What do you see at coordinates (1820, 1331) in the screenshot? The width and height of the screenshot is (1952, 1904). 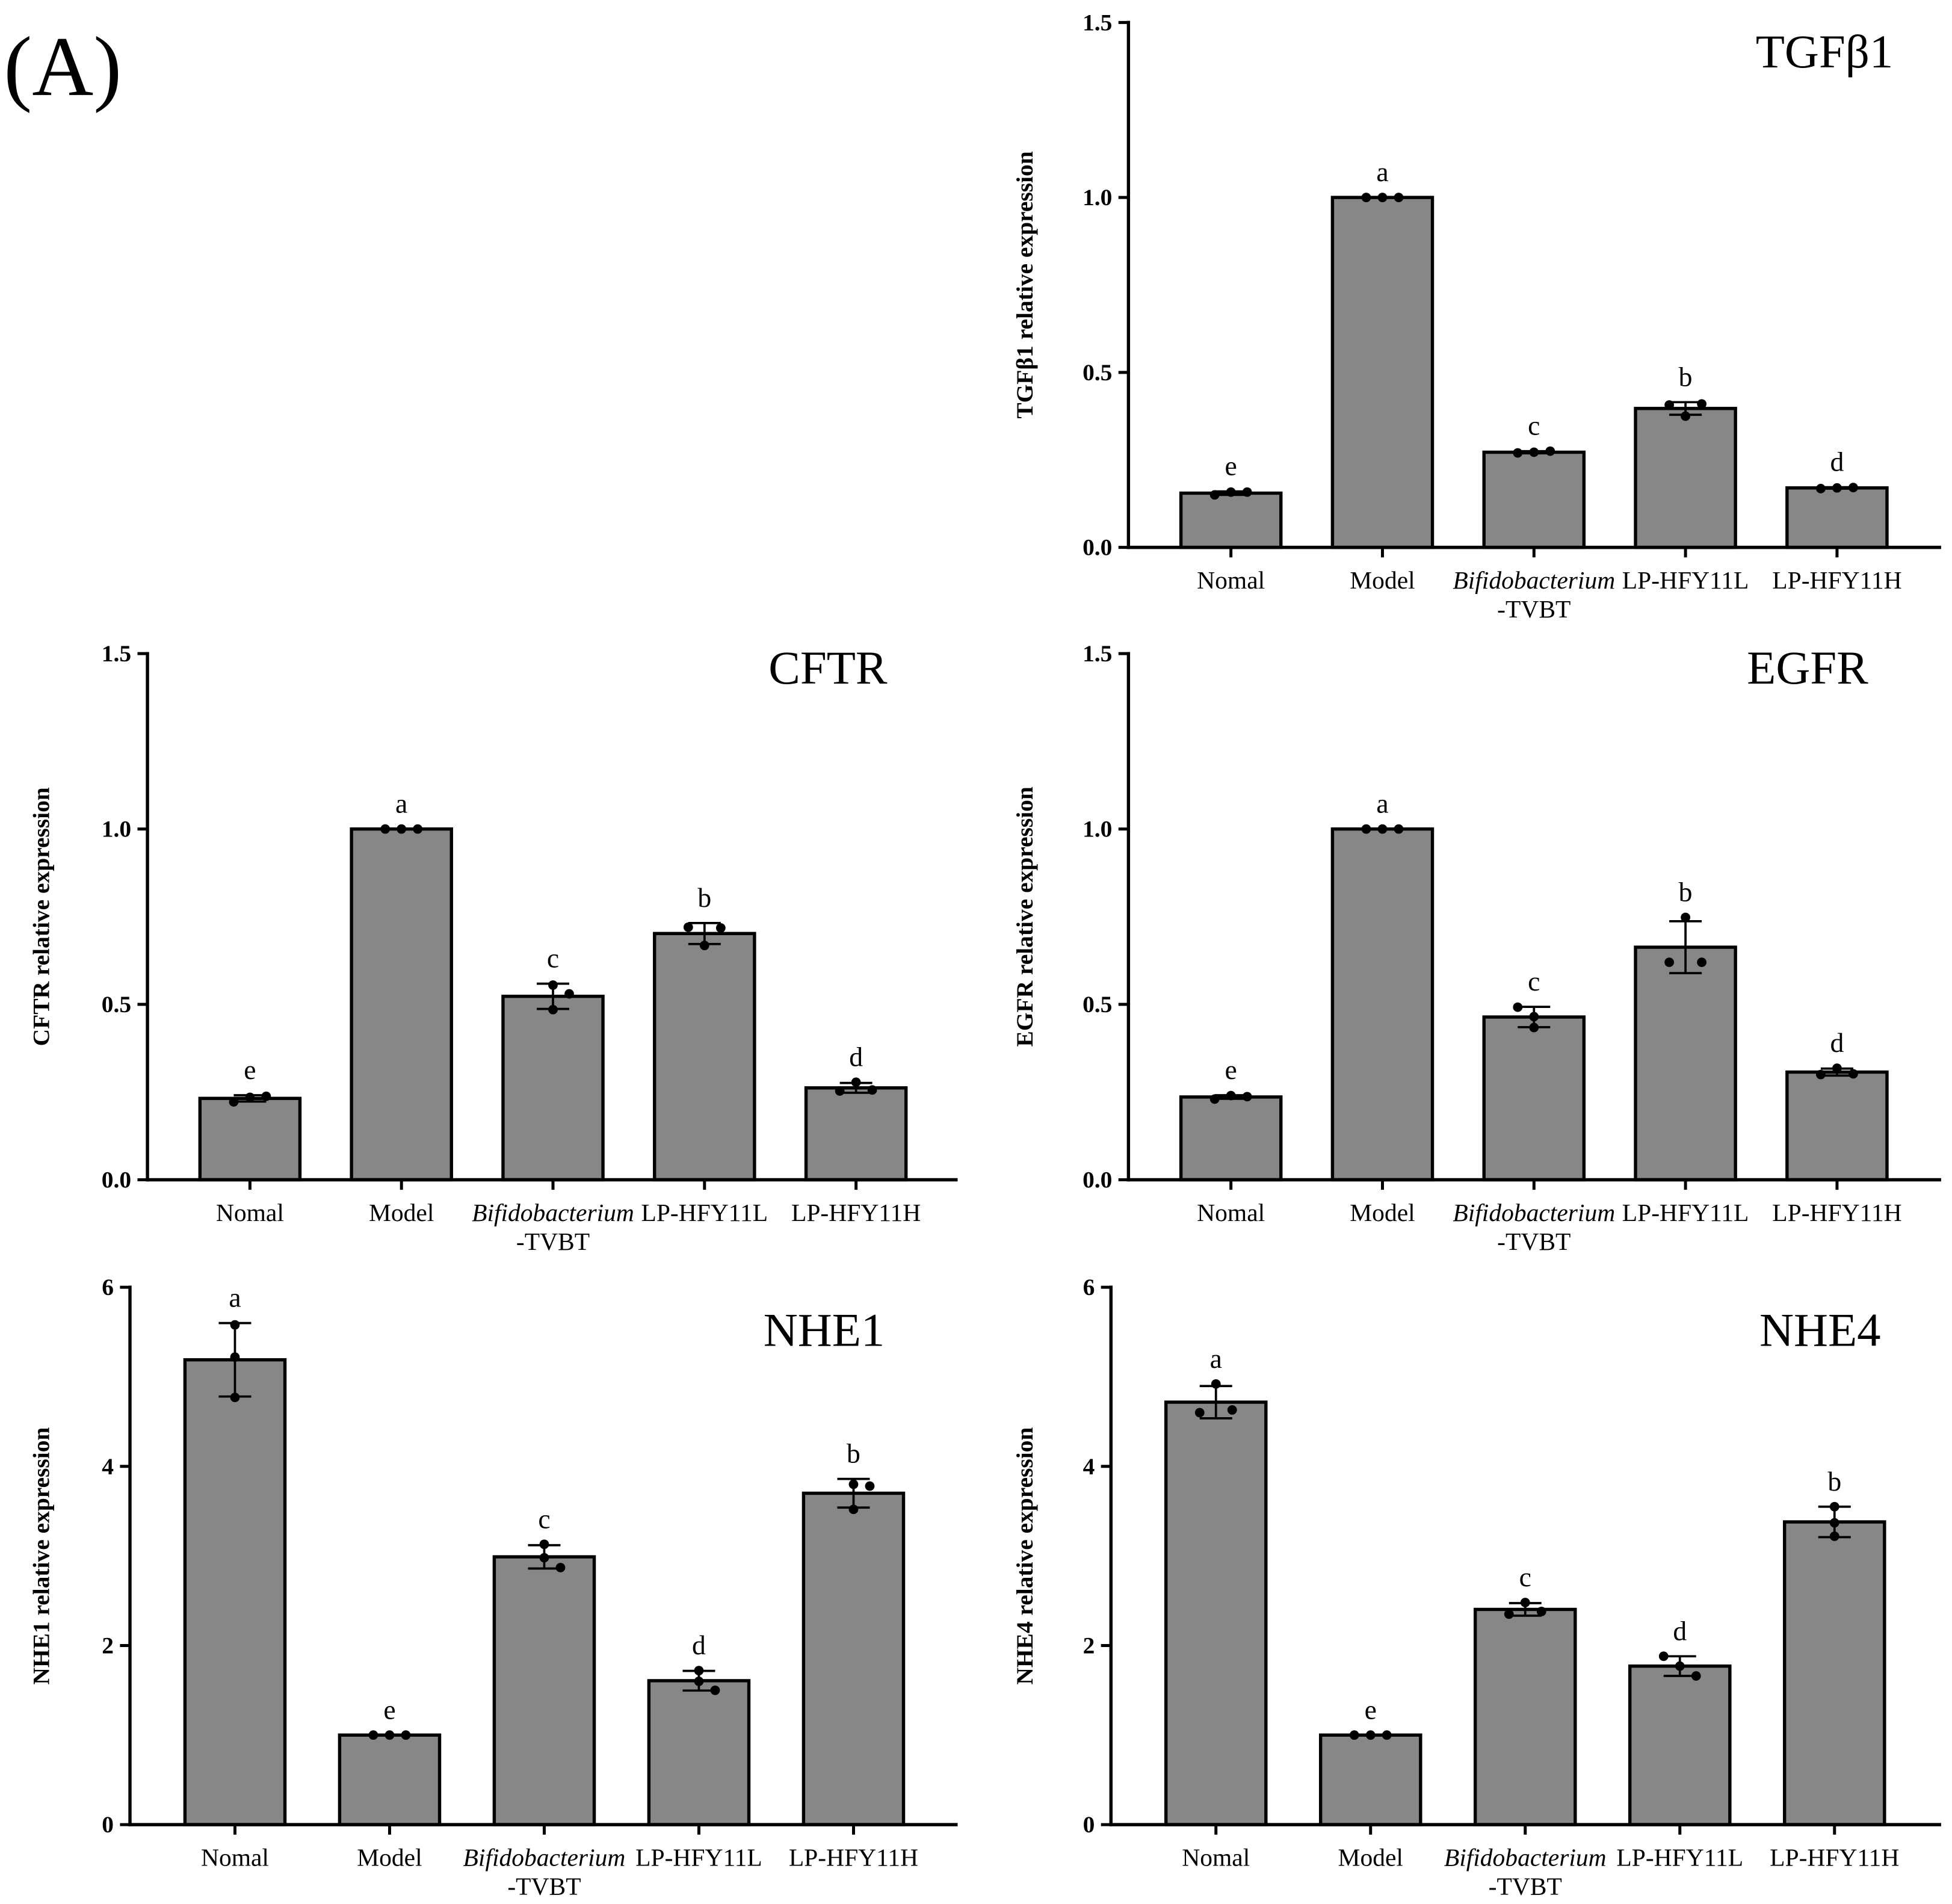 I see `chart-title: NHE4` at bounding box center [1820, 1331].